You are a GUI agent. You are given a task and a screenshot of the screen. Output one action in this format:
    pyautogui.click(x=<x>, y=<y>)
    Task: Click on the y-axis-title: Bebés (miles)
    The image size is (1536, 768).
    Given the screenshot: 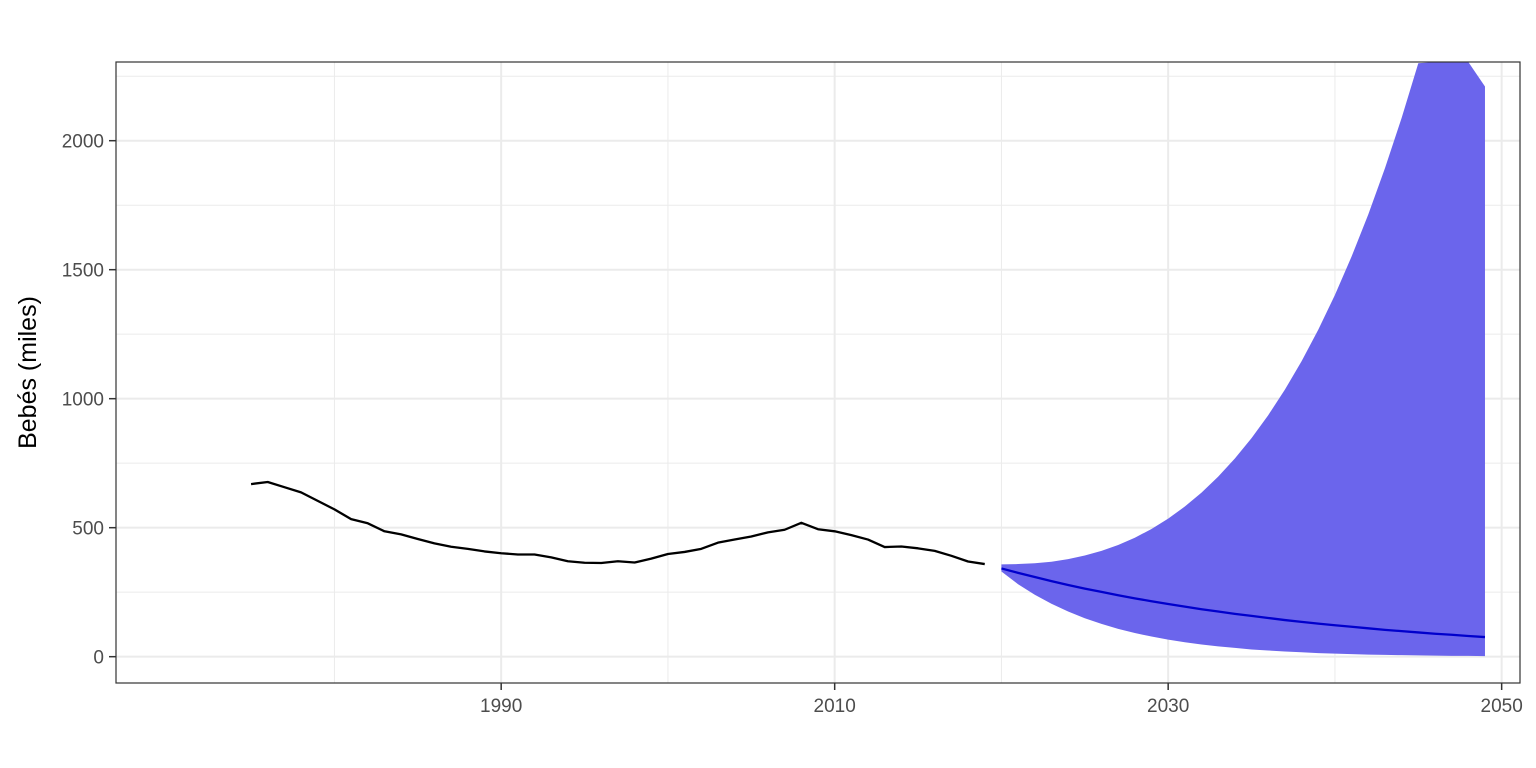 What is the action you would take?
    pyautogui.click(x=28, y=372)
    